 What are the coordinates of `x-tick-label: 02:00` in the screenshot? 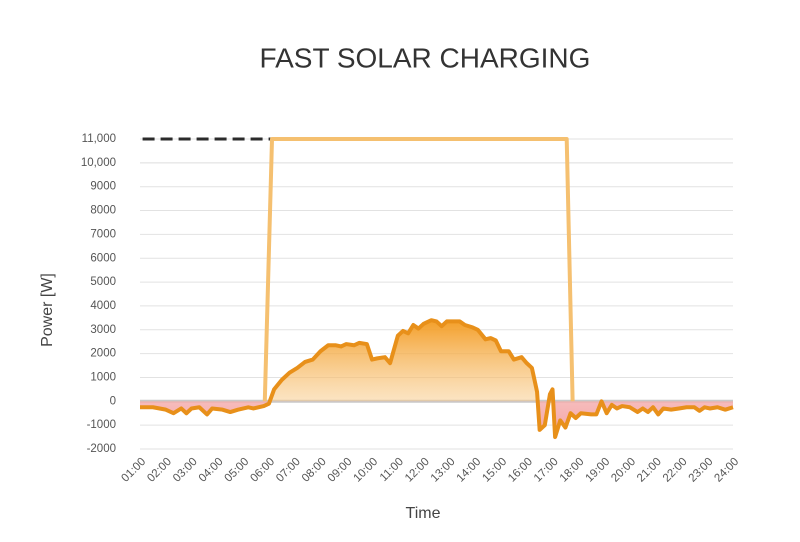 It's located at (159, 470).